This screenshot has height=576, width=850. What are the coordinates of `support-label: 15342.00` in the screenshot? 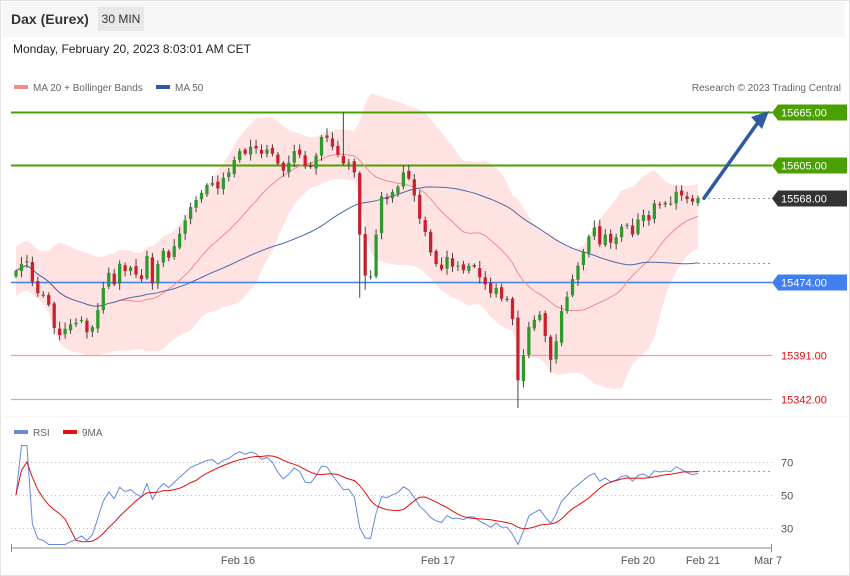 It's located at (804, 401).